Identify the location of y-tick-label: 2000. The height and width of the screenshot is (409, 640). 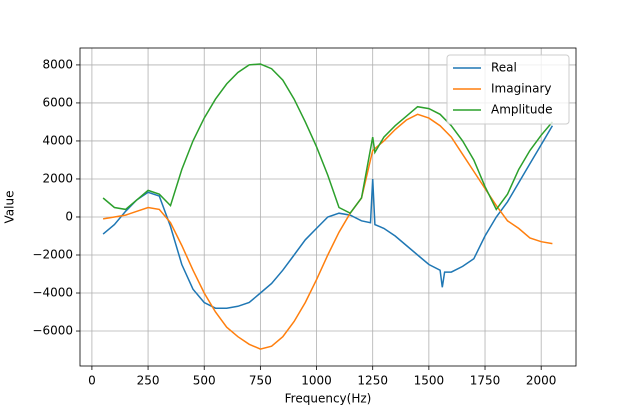
(57, 178).